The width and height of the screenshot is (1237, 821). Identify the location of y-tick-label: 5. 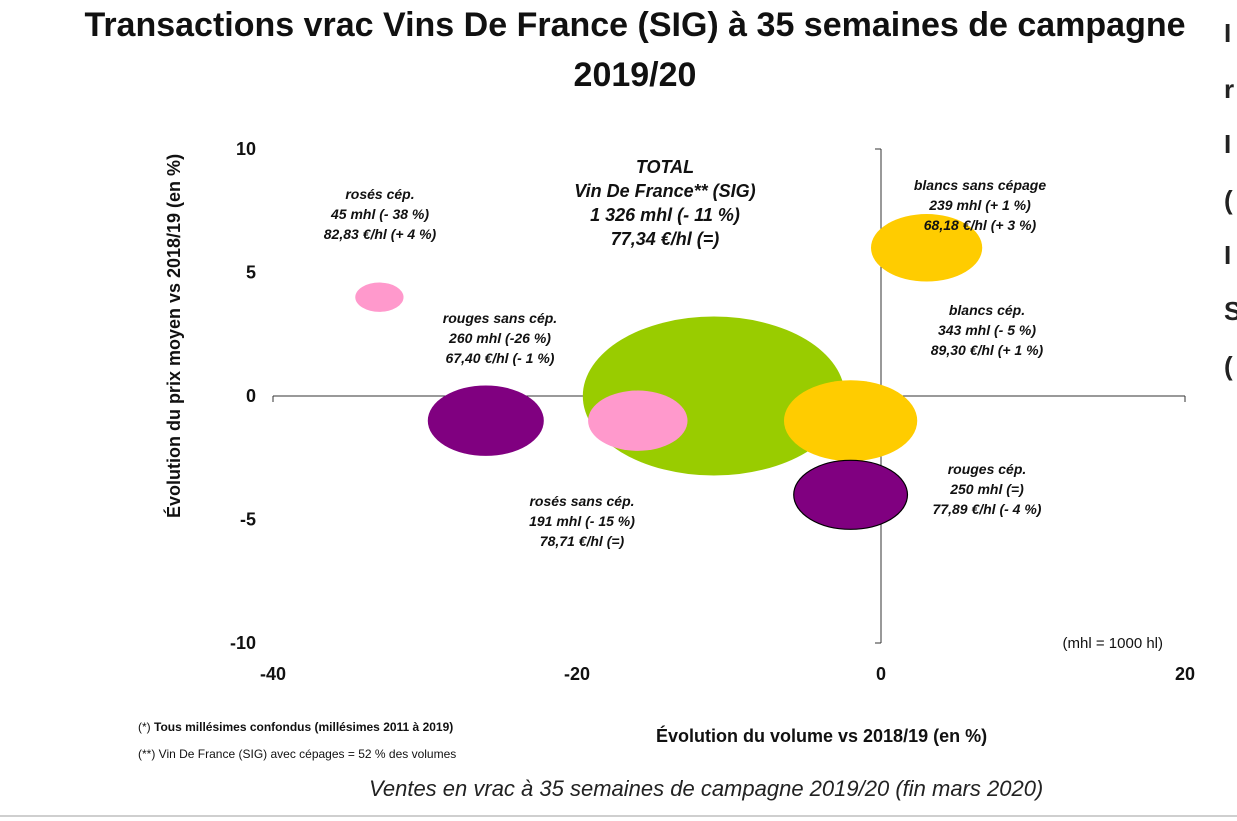
(251, 273).